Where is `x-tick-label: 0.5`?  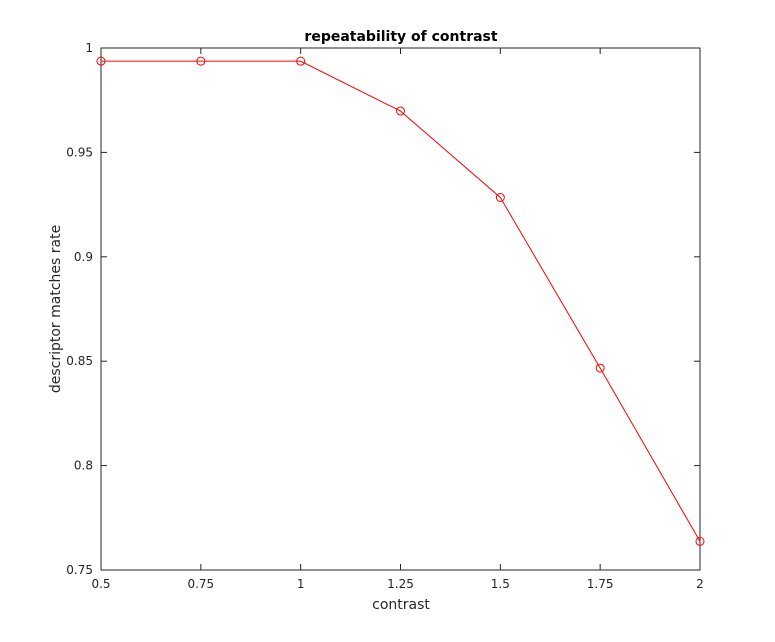
x-tick-label: 0.5 is located at coordinates (100, 584).